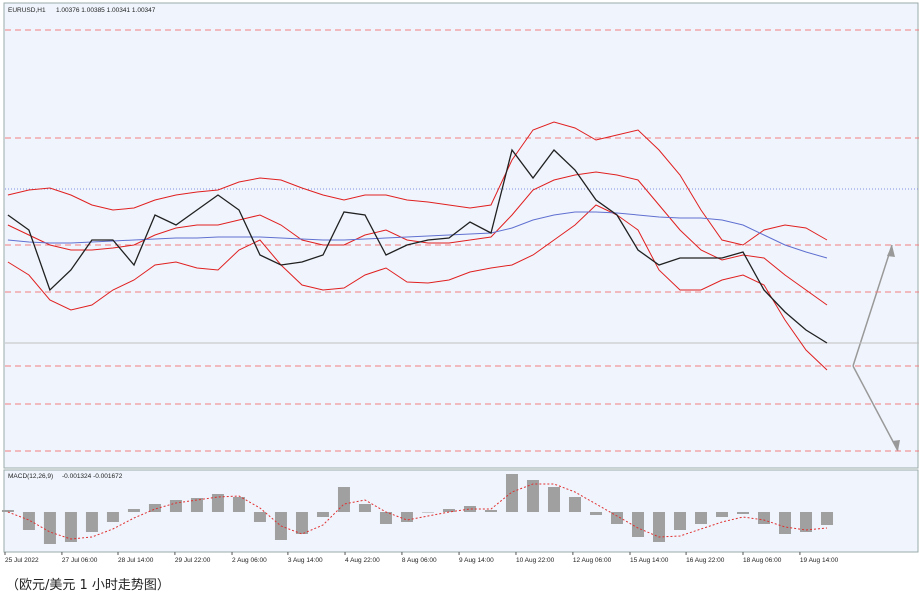  Describe the element at coordinates (249, 560) in the screenshot. I see `x-tick-label: 2 Aug 06:00` at that location.